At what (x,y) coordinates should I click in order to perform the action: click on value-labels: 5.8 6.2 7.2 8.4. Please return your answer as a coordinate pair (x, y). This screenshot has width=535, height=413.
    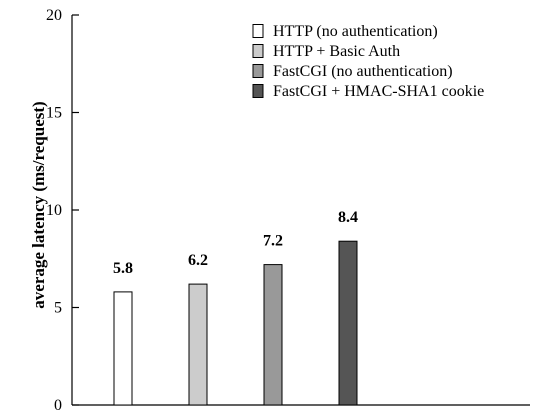
    Looking at the image, I should click on (235, 243).